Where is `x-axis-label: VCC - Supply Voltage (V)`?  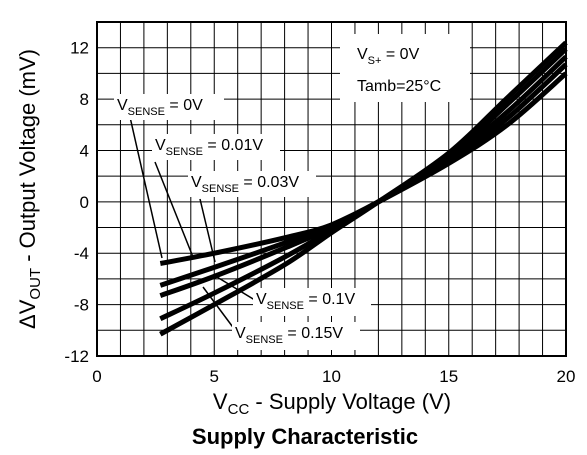 x-axis-label: VCC - Supply Voltage (V) is located at coordinates (332, 403).